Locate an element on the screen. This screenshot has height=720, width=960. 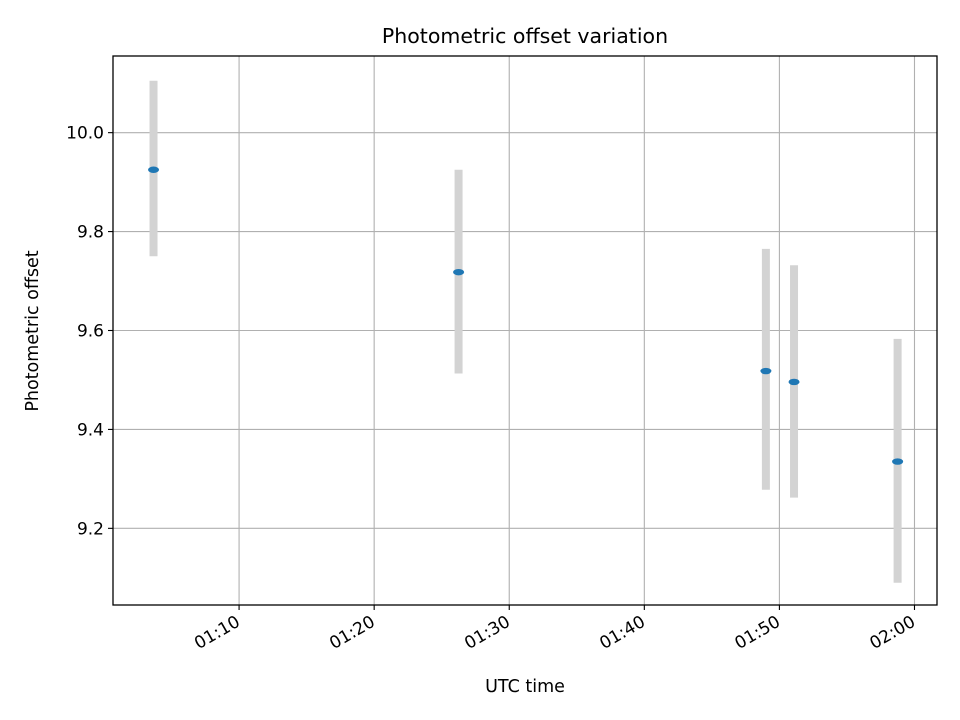
y-axis-ticks: 9.2 9.4 9.6 9.8 10.0 is located at coordinates (89, 331).